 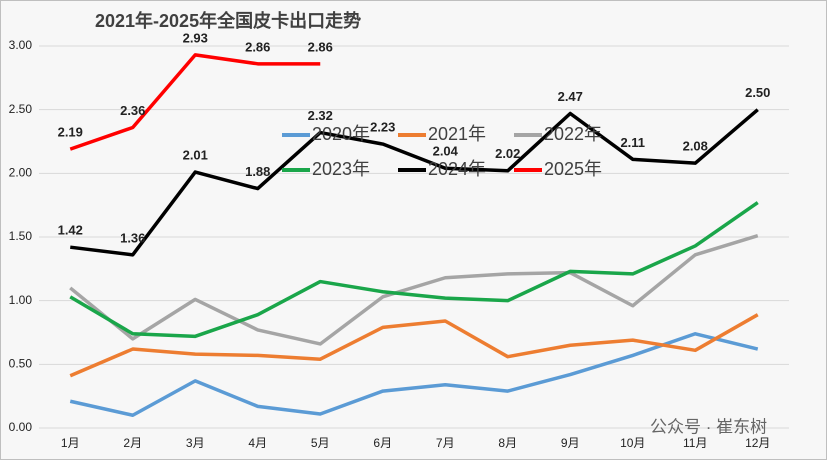 What do you see at coordinates (70, 230) in the screenshot?
I see `data-label: 1.42` at bounding box center [70, 230].